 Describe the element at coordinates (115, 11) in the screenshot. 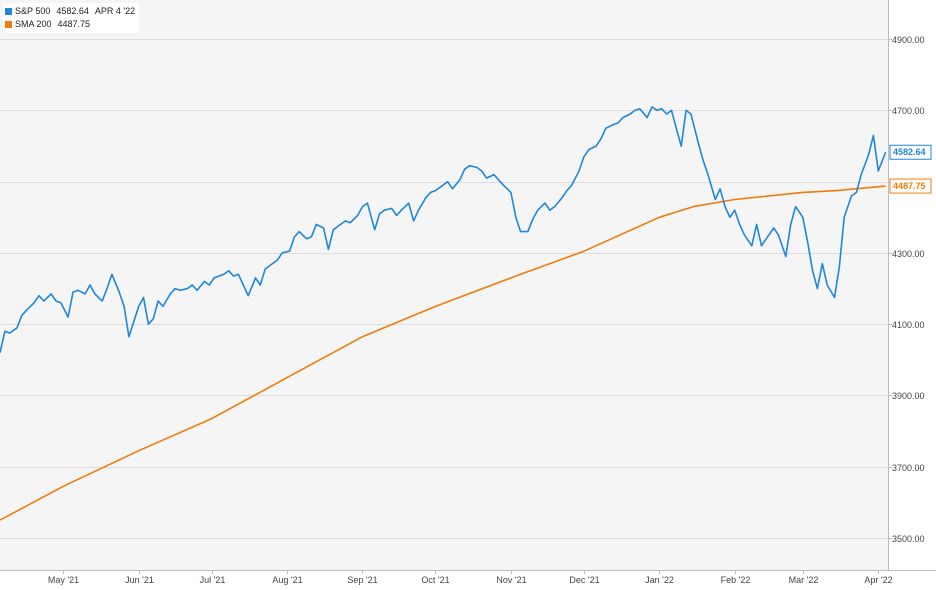

I see `legend-date-sp500: APR 4 '22` at that location.